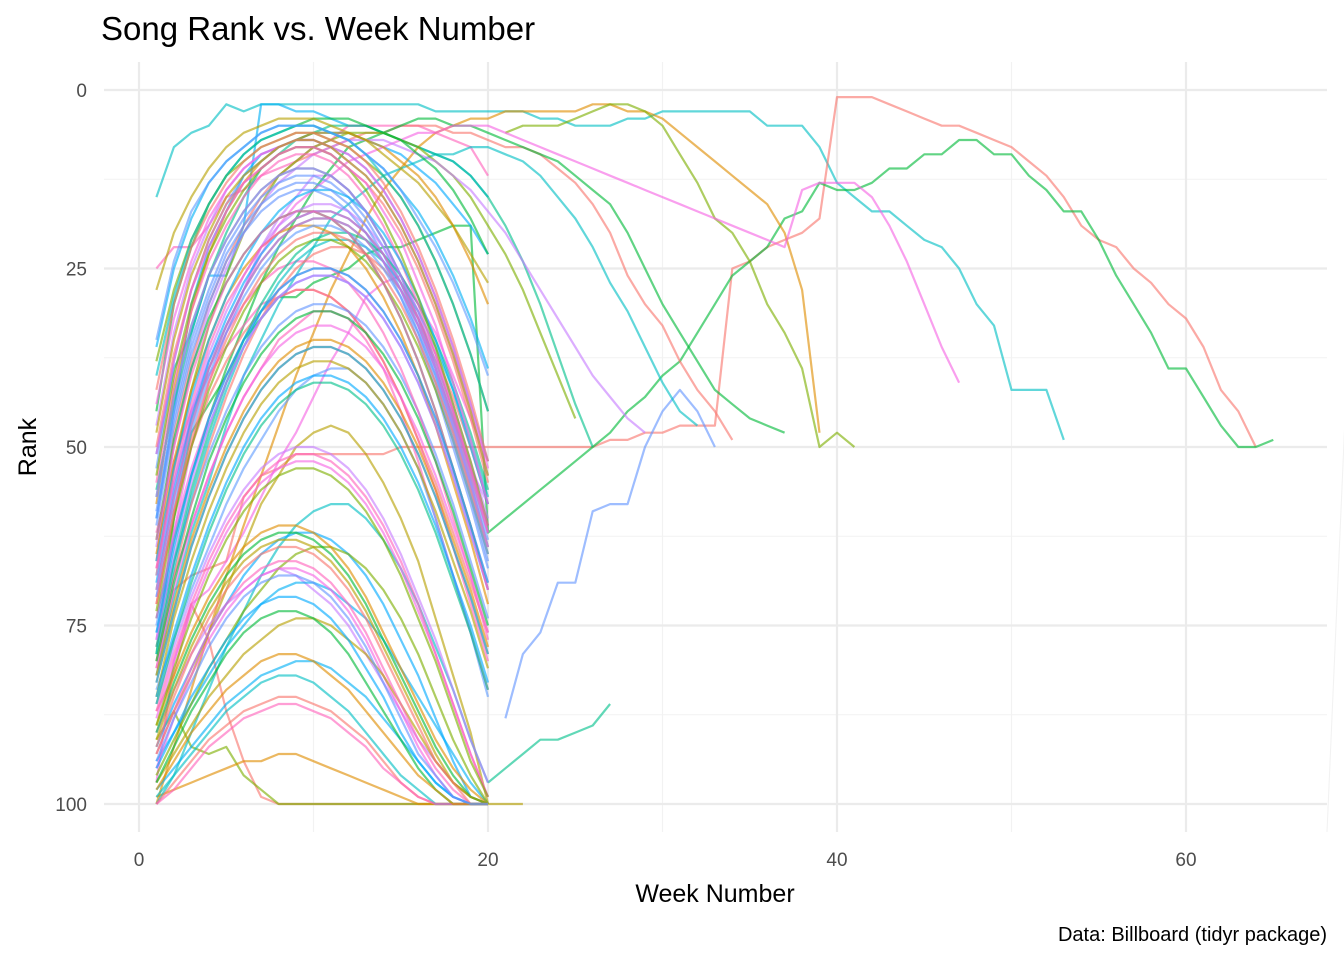  I want to click on y-tick-label: 50, so click(76, 448).